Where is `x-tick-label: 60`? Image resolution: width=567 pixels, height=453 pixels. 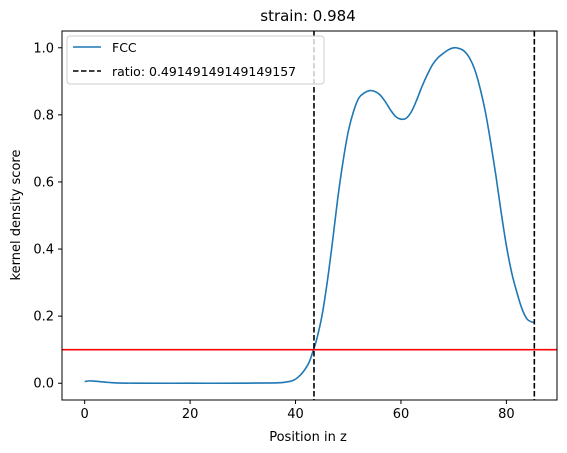
x-tick-label: 60 is located at coordinates (401, 414).